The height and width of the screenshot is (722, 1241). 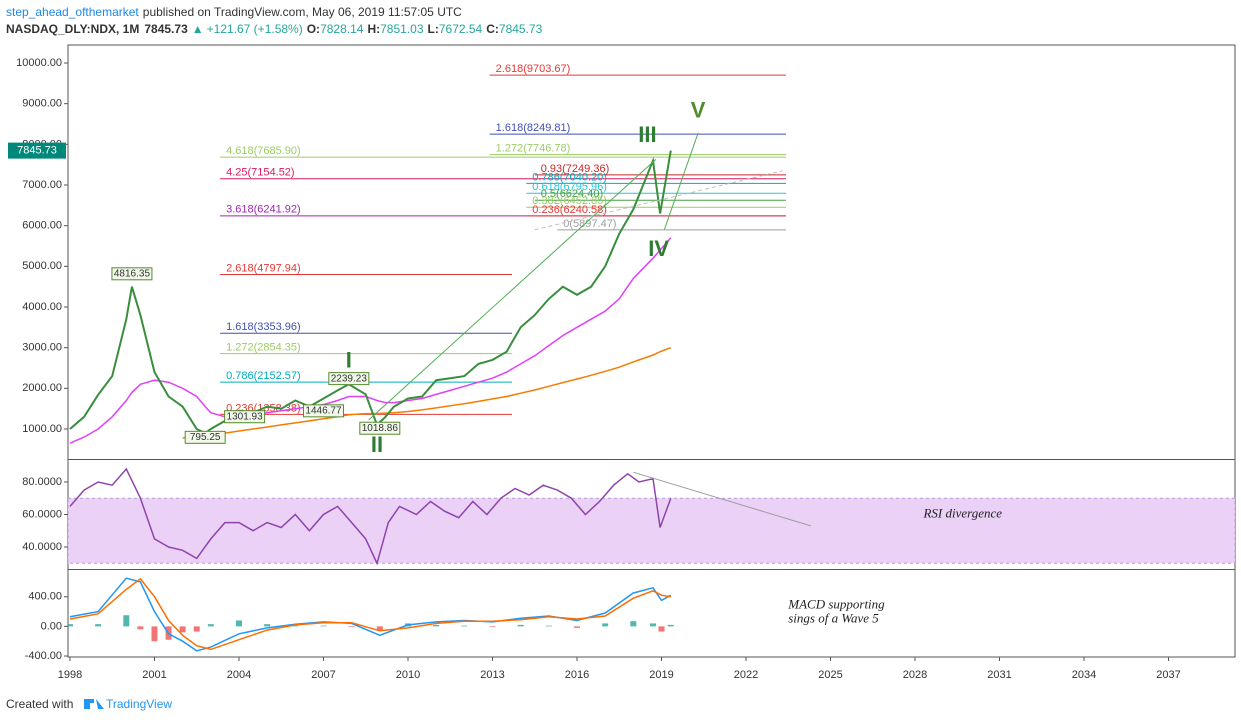 What do you see at coordinates (42, 547) in the screenshot?
I see `y-tick-label: 40.0000` at bounding box center [42, 547].